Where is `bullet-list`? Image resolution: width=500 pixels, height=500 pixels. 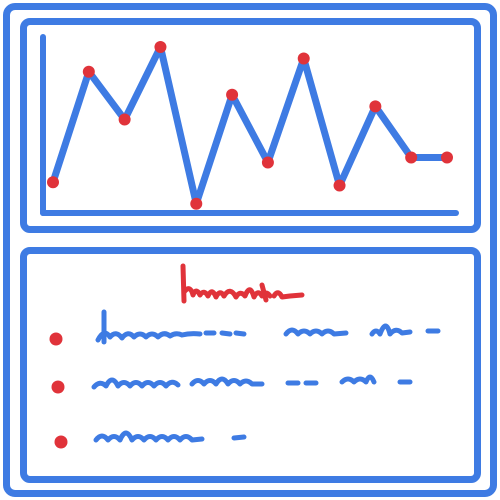 bullet-list is located at coordinates (58, 390).